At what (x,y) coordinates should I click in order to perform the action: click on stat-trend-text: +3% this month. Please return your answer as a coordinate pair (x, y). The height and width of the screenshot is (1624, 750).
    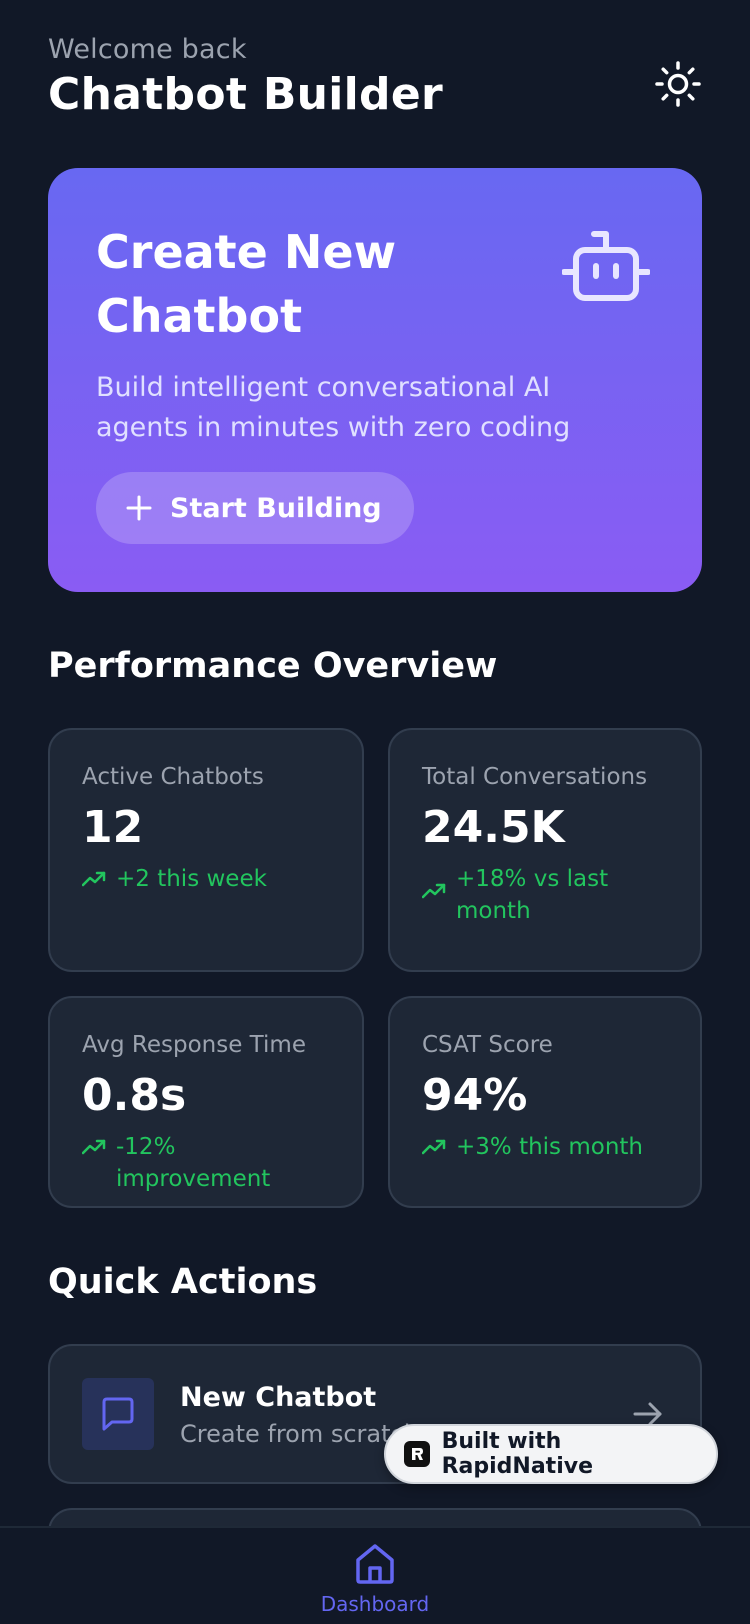
    Looking at the image, I should click on (549, 1147).